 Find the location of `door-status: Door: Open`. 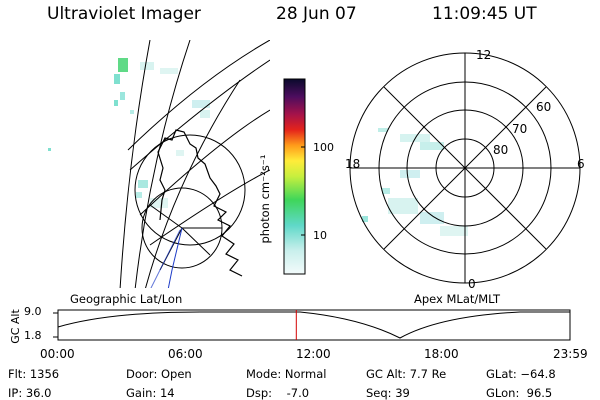

door-status: Door: Open is located at coordinates (159, 374).